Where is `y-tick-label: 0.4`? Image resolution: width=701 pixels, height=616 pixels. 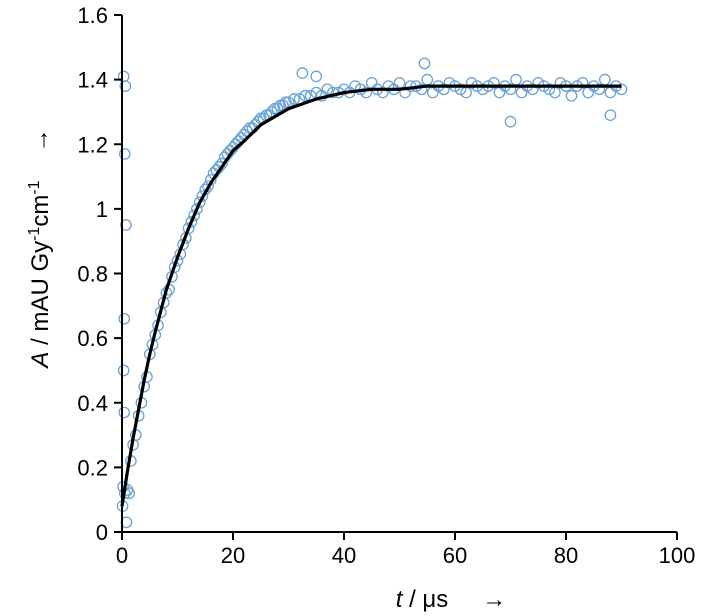 y-tick-label: 0.4 is located at coordinates (92, 403).